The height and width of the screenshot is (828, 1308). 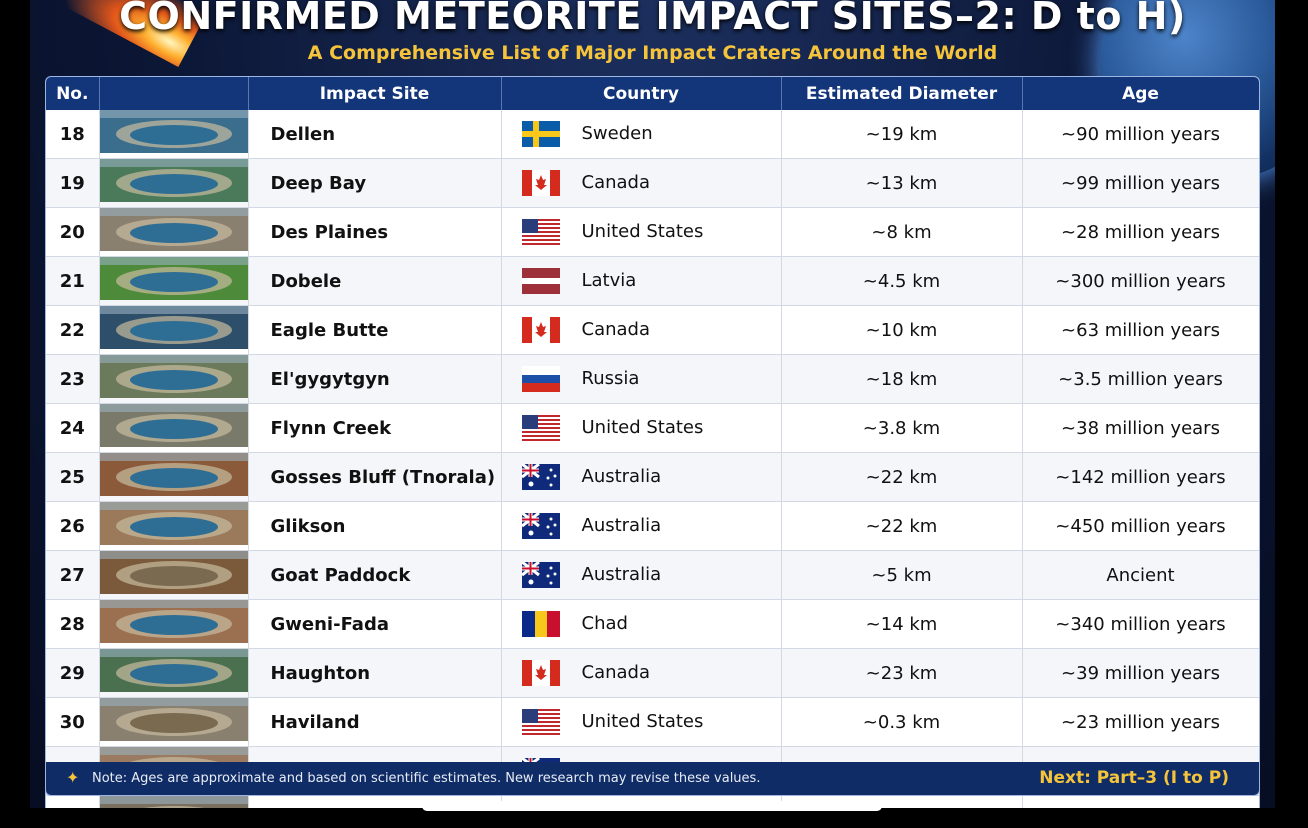 I want to click on country-name: Chad, so click(x=604, y=623).